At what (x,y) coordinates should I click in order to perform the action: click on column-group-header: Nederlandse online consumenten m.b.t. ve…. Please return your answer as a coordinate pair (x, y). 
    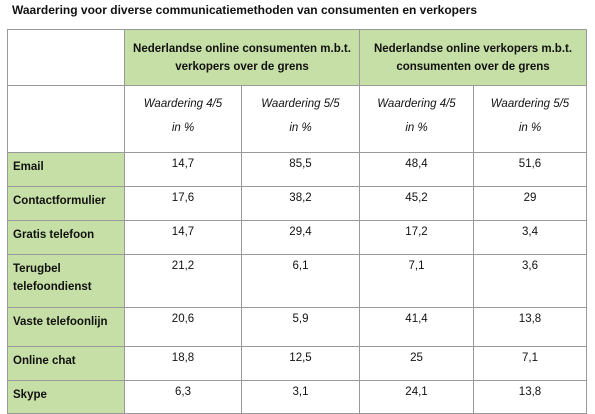
    Looking at the image, I should click on (242, 57).